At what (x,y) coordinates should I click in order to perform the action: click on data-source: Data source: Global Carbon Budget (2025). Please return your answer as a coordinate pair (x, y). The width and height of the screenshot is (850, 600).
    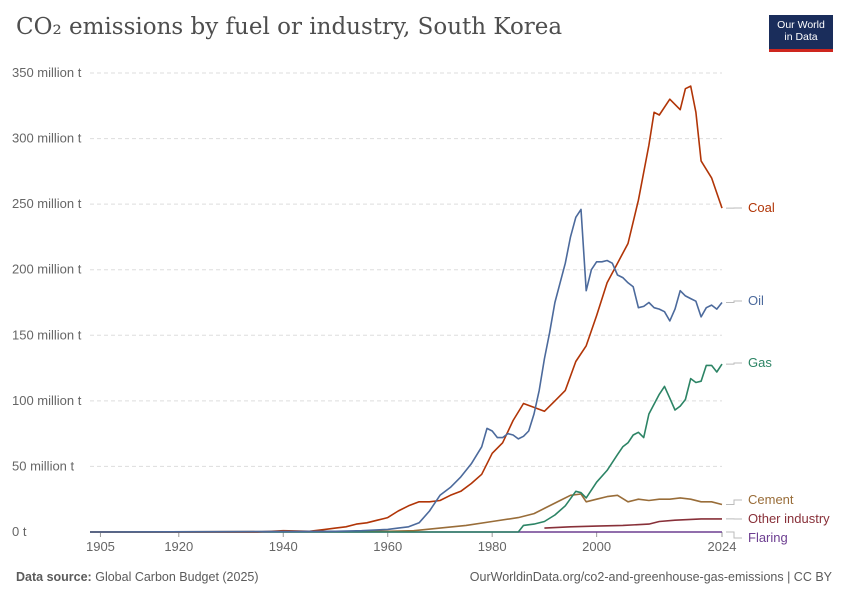
    Looking at the image, I should click on (137, 577).